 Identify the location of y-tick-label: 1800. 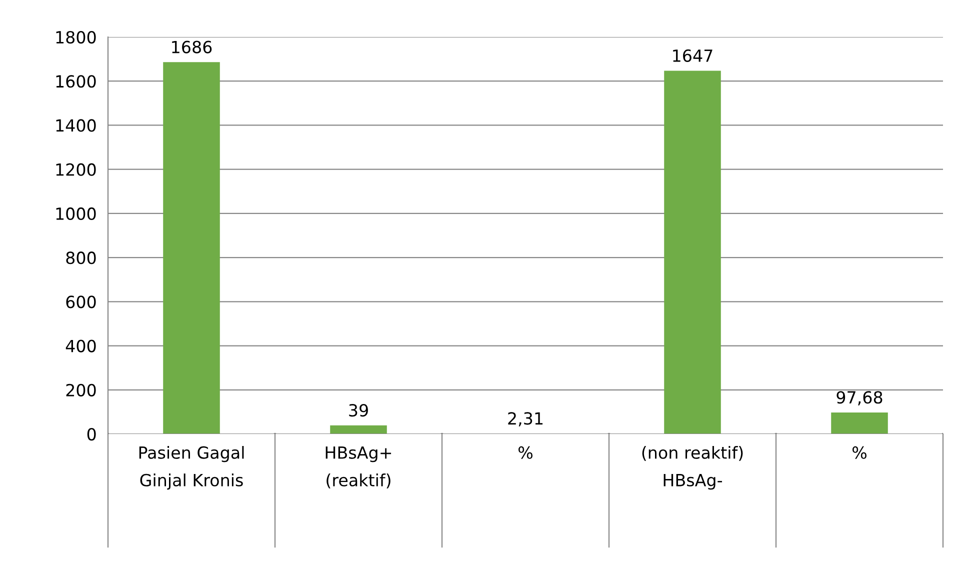
(76, 37).